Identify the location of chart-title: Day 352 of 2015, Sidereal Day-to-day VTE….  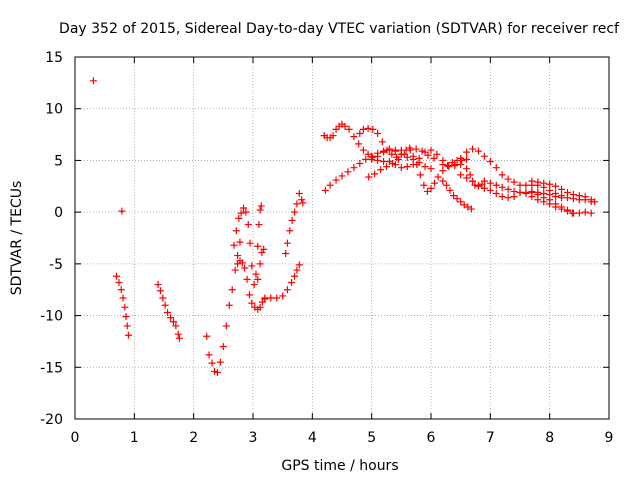
(339, 29).